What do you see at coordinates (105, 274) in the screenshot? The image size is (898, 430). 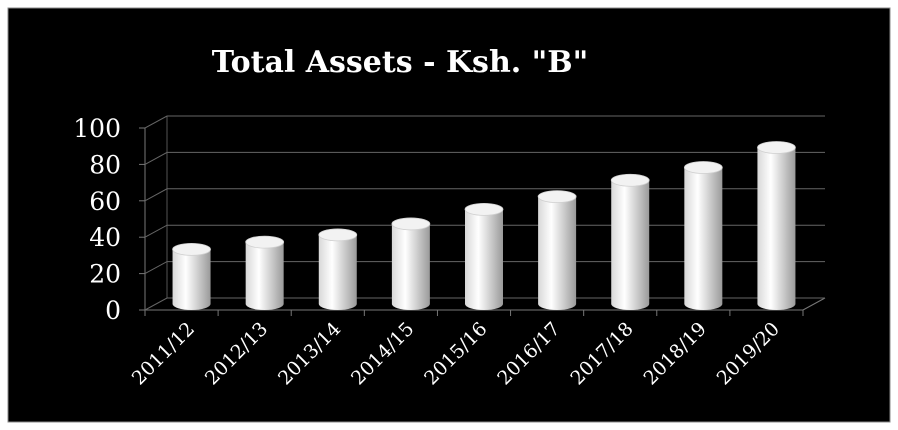 I see `y-tick-label: 20` at bounding box center [105, 274].